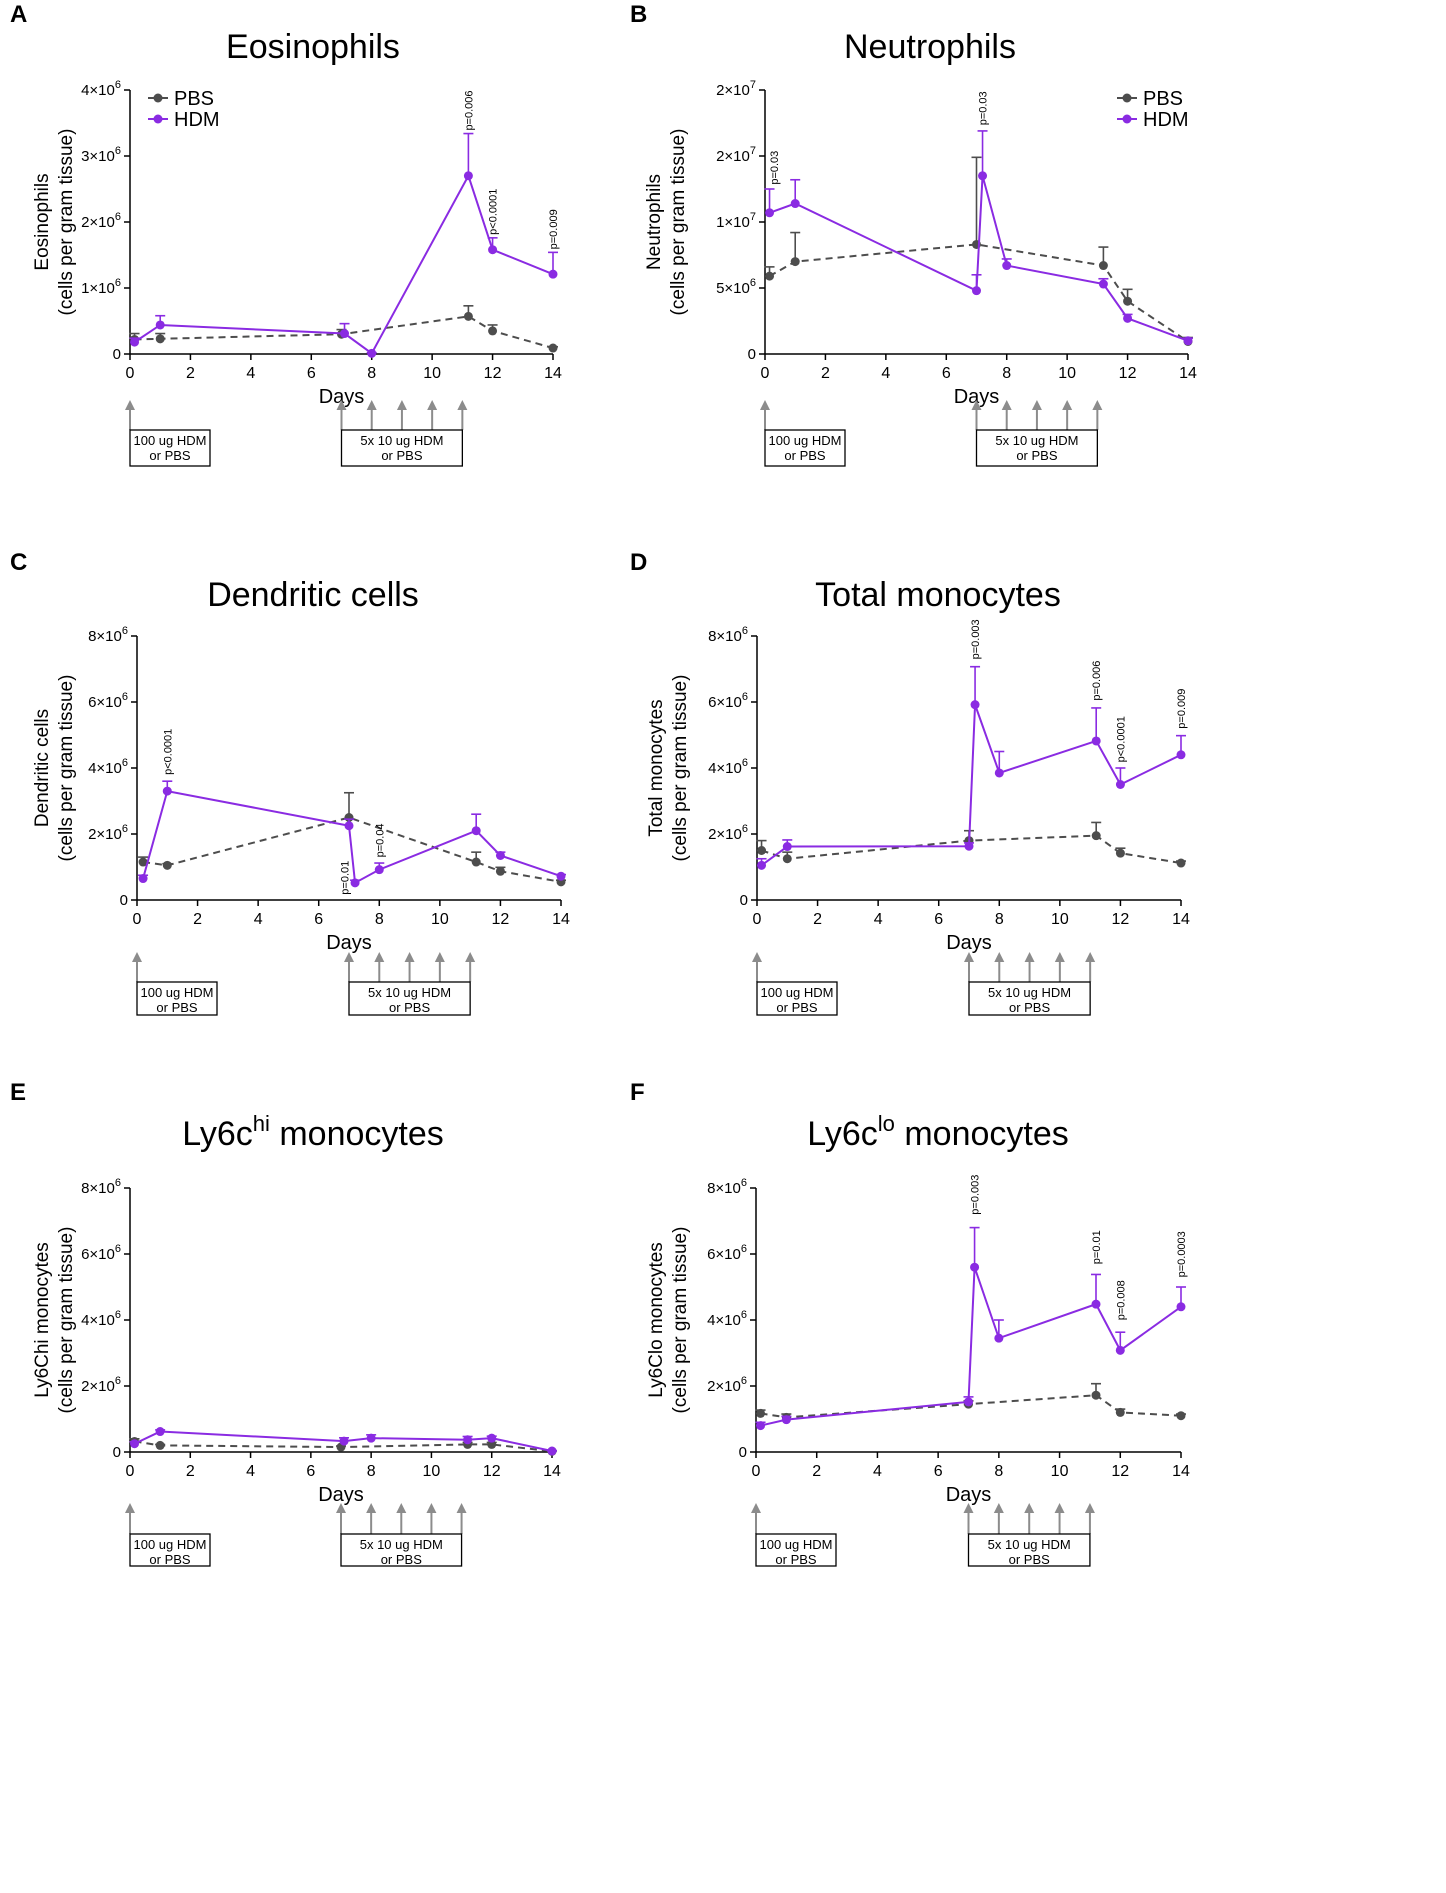 This screenshot has width=1446, height=1893. I want to click on y-axis-label-line: Dendritic cells, so click(42, 768).